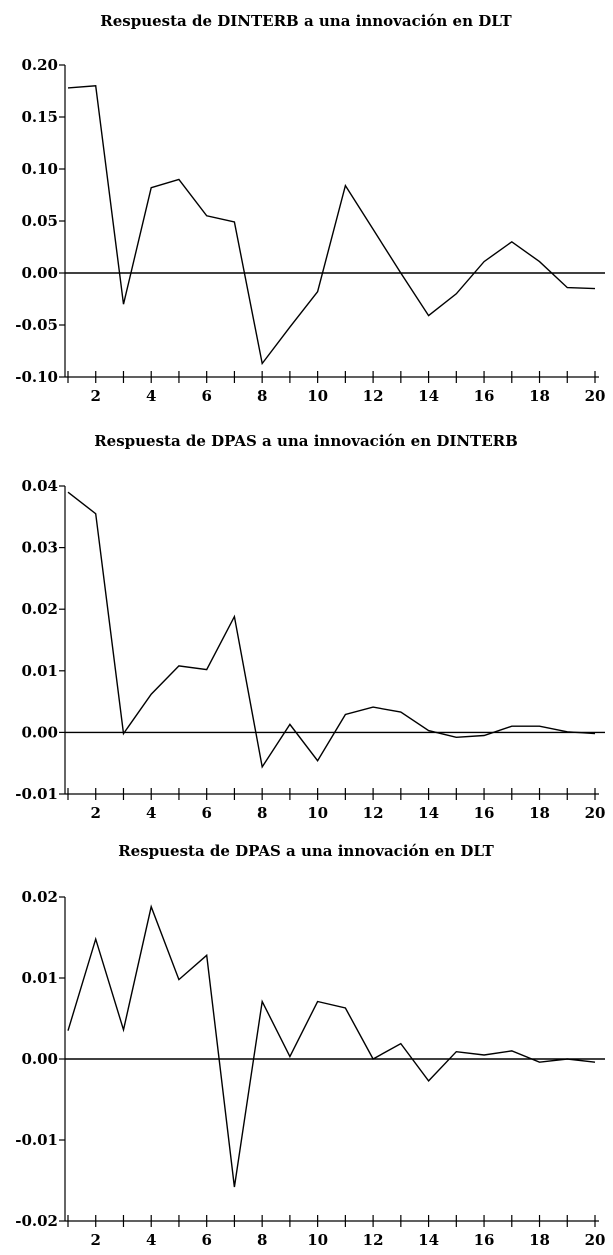  I want to click on y-tick-label: 0.15, so click(39, 117).